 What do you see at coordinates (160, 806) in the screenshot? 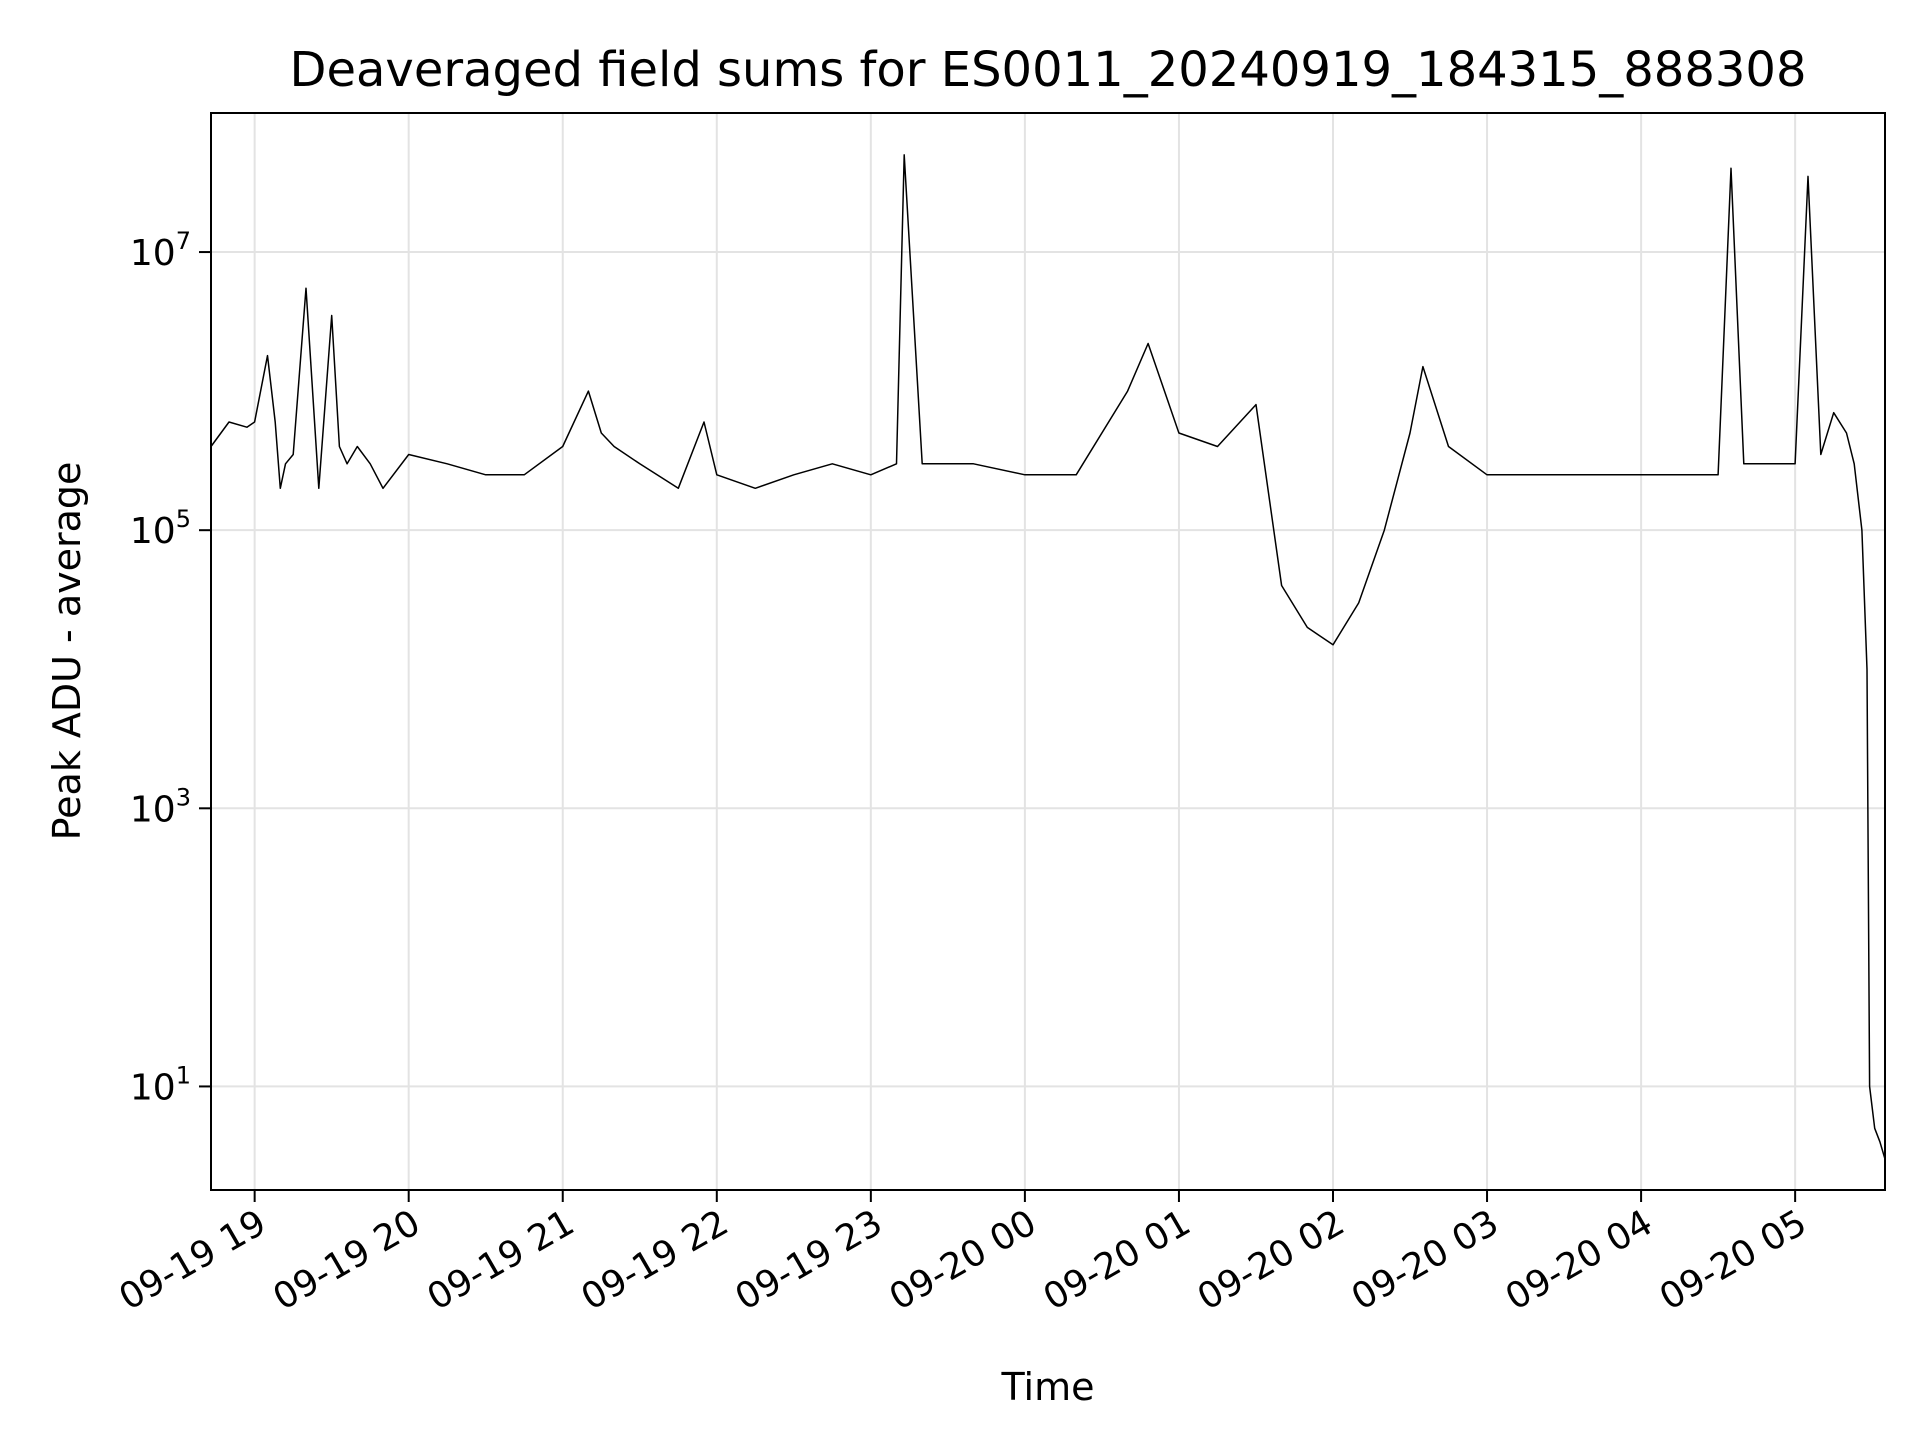
I see `y-tick-label: 10³` at bounding box center [160, 806].